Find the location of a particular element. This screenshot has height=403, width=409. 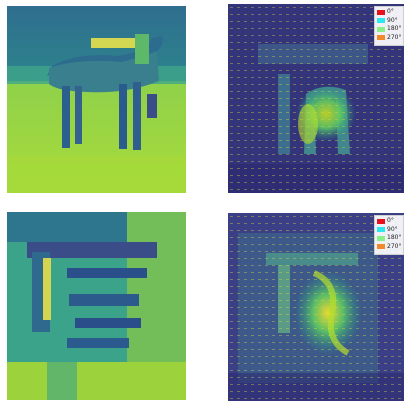

legend-bottom-right: 0° 90° 180° 270° is located at coordinates (389, 235).